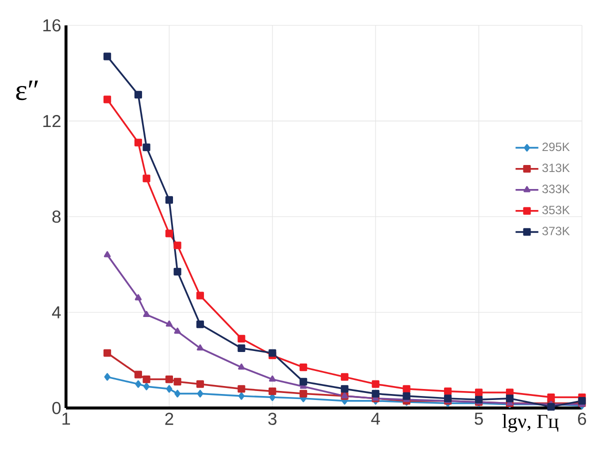 Image resolution: width=592 pixels, height=455 pixels. Describe the element at coordinates (272, 418) in the screenshot. I see `x-tick-label: 3` at that location.